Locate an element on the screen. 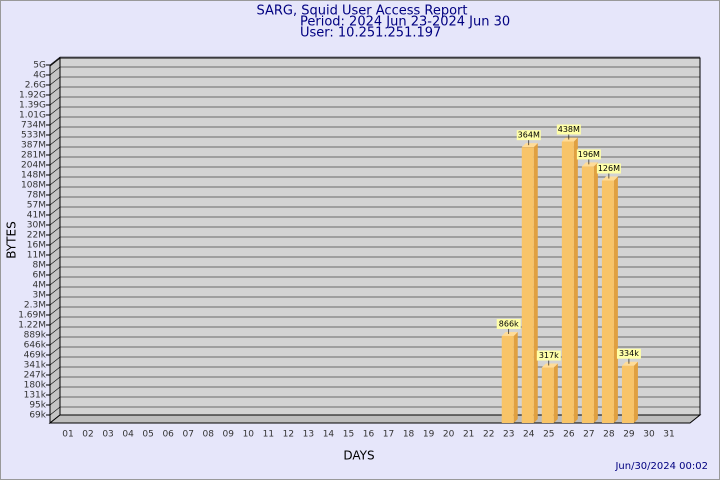 The image size is (720, 480). y-tick-label: 387M is located at coordinates (33, 146).